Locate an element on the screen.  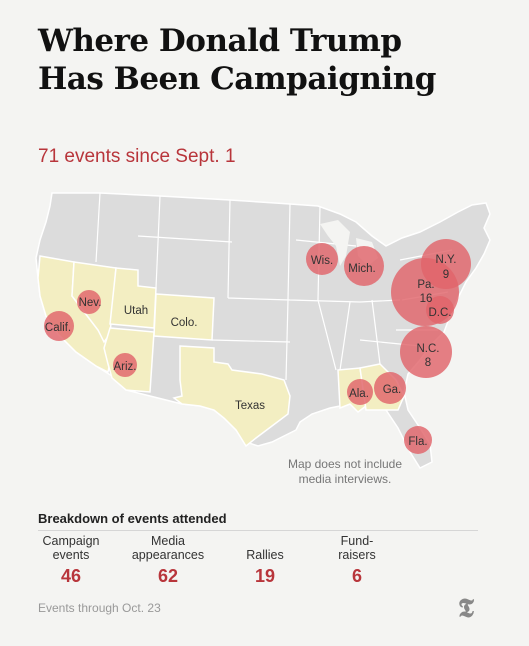
label-florida: Fla. is located at coordinates (417, 442).